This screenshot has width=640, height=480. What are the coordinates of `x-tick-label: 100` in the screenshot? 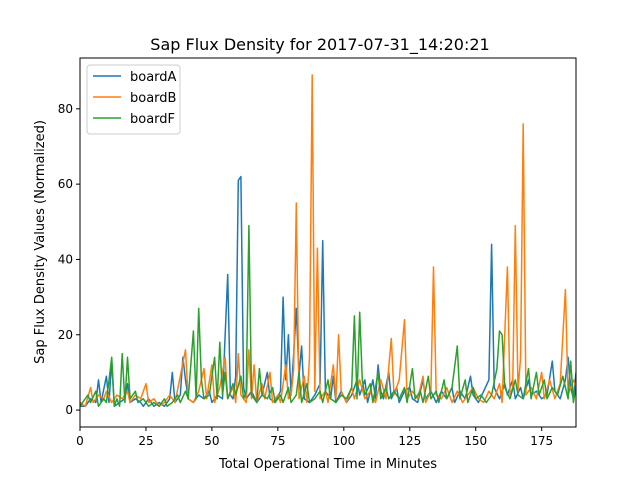 It's located at (343, 441).